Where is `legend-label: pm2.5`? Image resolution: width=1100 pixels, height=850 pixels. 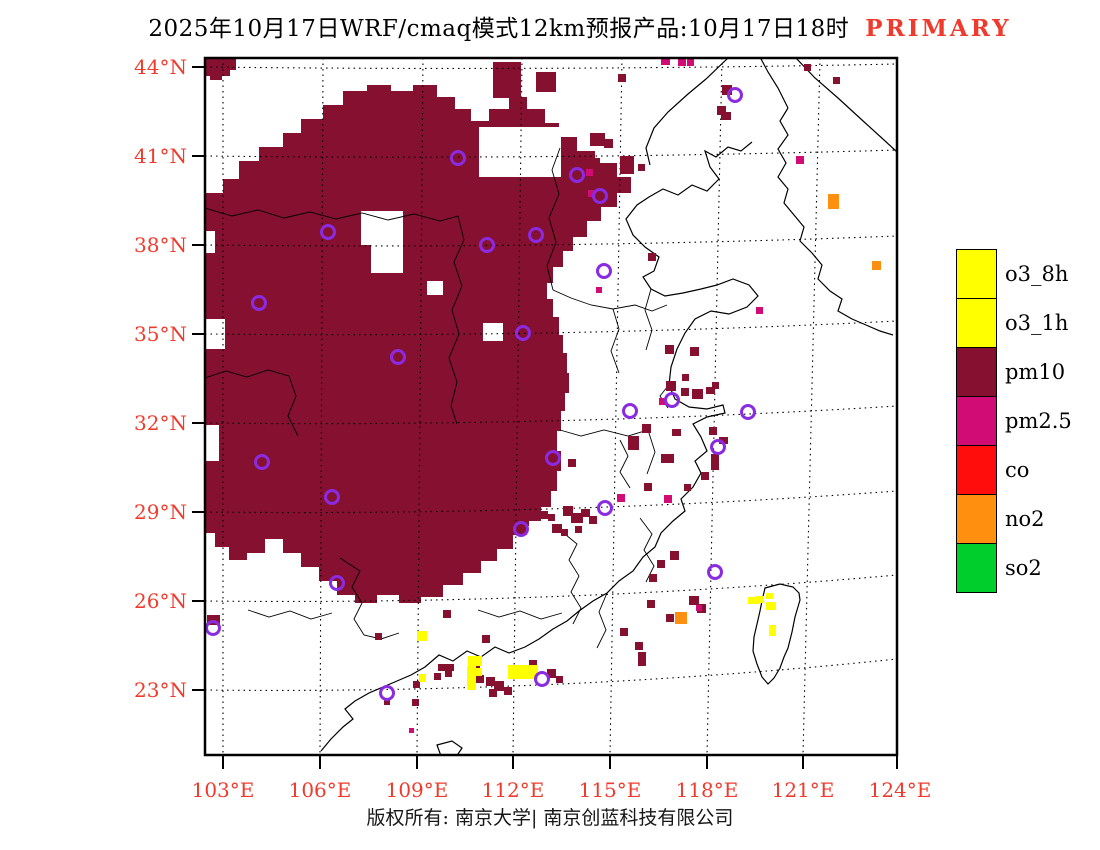 legend-label: pm2.5 is located at coordinates (1038, 421).